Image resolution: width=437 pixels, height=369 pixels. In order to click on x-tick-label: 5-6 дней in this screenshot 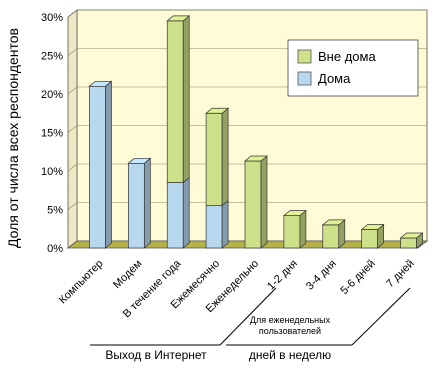, I will do `click(357, 277)`.